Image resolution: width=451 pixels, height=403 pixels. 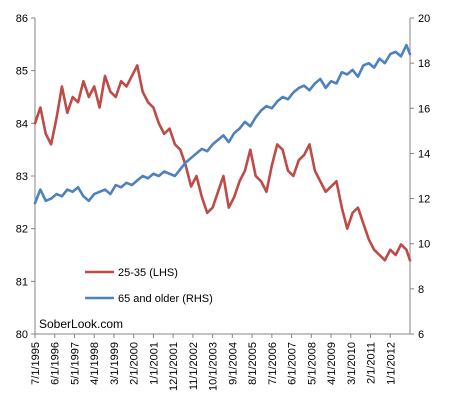 What do you see at coordinates (424, 200) in the screenshot?
I see `right-axis-tick-label: 12` at bounding box center [424, 200].